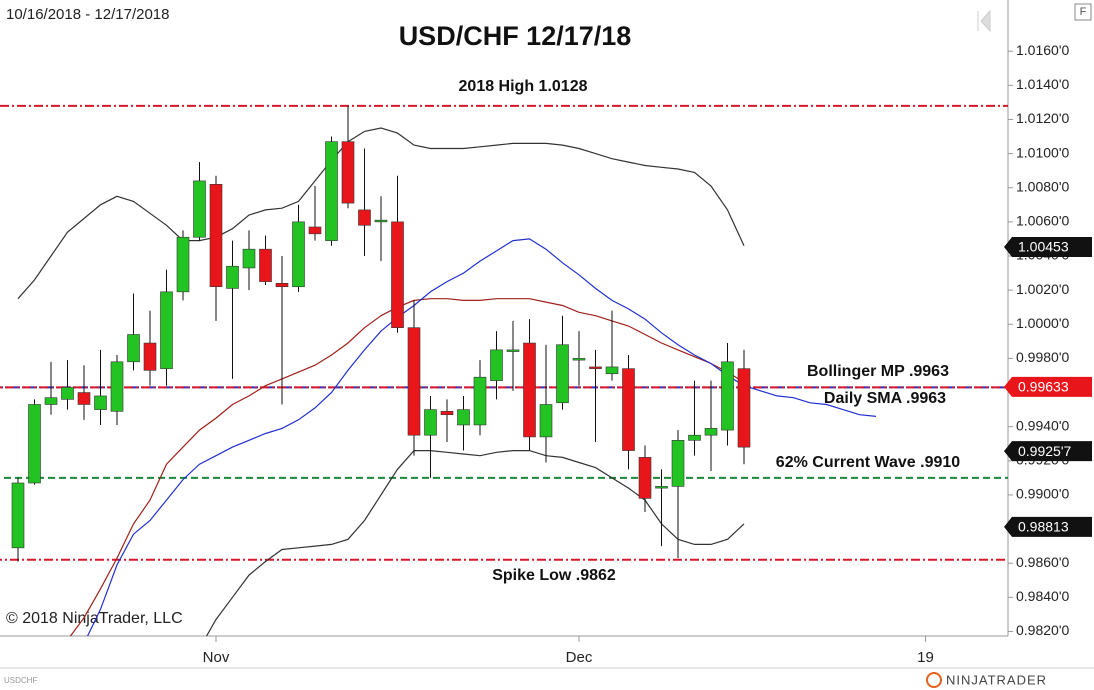 This screenshot has height=690, width=1094. What do you see at coordinates (1042, 494) in the screenshot?
I see `y-tick-label: 0.9900'0` at bounding box center [1042, 494].